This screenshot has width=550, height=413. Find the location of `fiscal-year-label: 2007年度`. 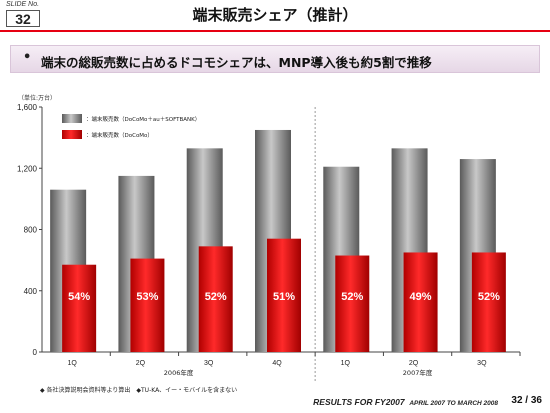

fiscal-year-label: 2007年度 is located at coordinates (418, 372).